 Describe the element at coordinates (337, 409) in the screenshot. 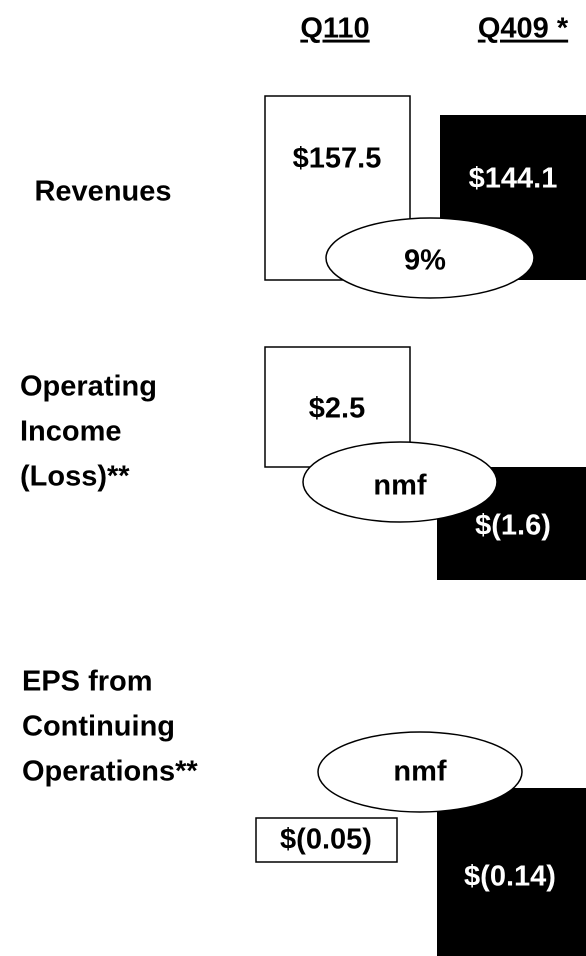

I see `q110-value: $2.5` at that location.